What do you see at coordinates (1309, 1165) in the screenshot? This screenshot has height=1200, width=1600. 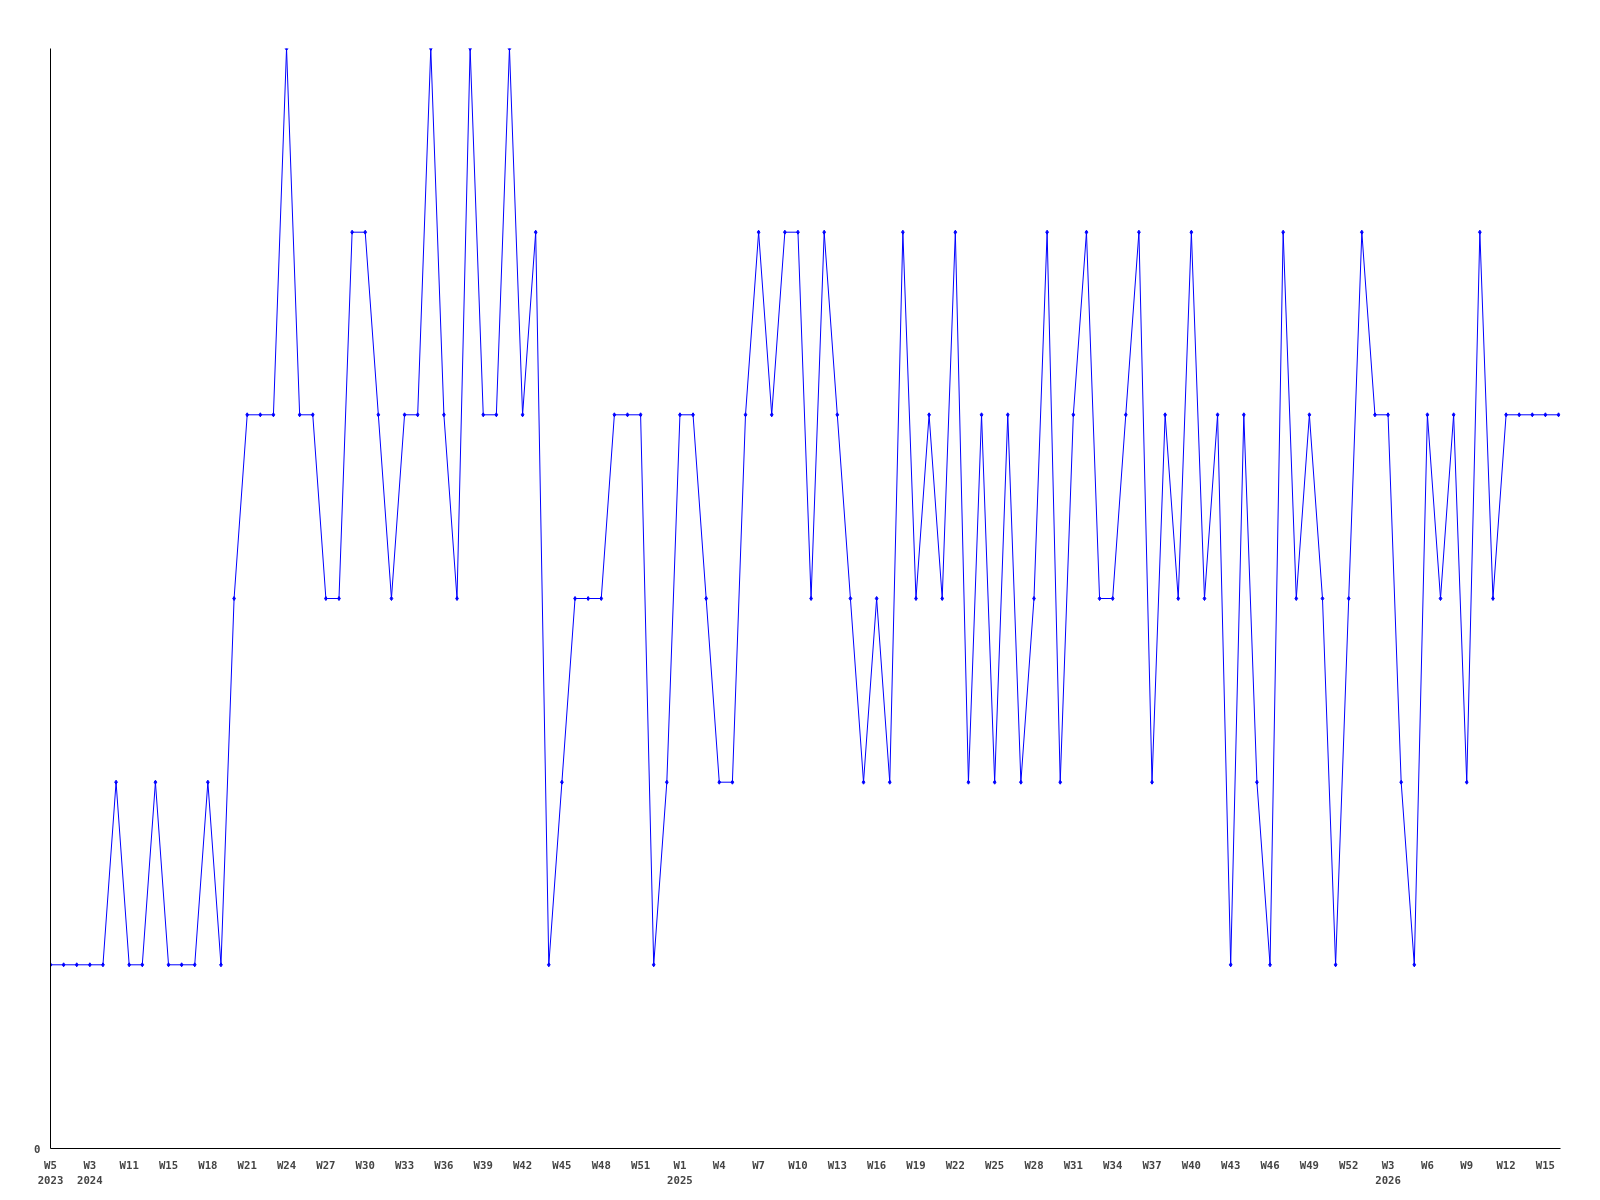 I see `x-tick-label: W49` at bounding box center [1309, 1165].